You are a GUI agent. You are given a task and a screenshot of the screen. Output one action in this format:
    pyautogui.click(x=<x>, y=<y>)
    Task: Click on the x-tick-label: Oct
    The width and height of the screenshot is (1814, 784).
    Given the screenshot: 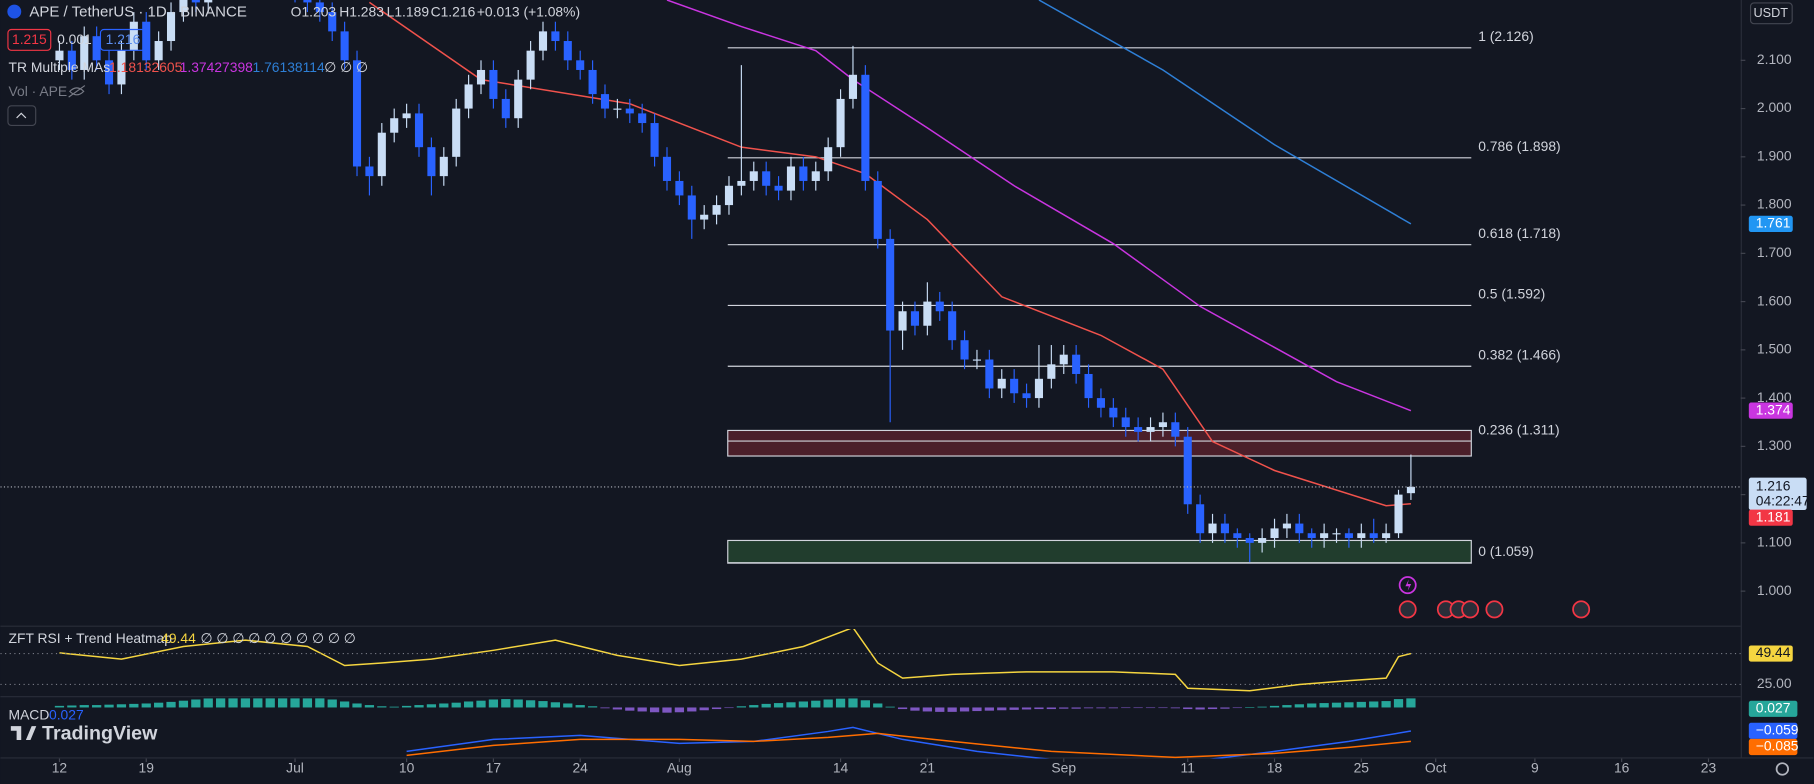 What is the action you would take?
    pyautogui.click(x=1436, y=768)
    